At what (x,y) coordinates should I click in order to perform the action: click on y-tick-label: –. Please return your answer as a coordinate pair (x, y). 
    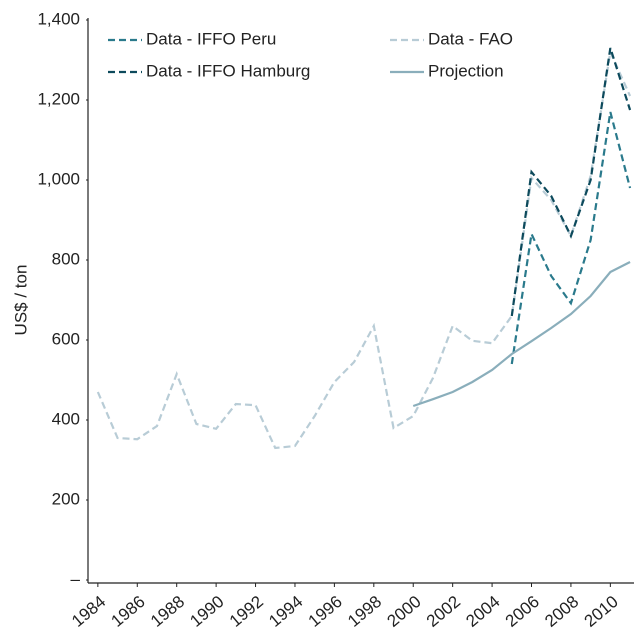
    Looking at the image, I should click on (76, 578).